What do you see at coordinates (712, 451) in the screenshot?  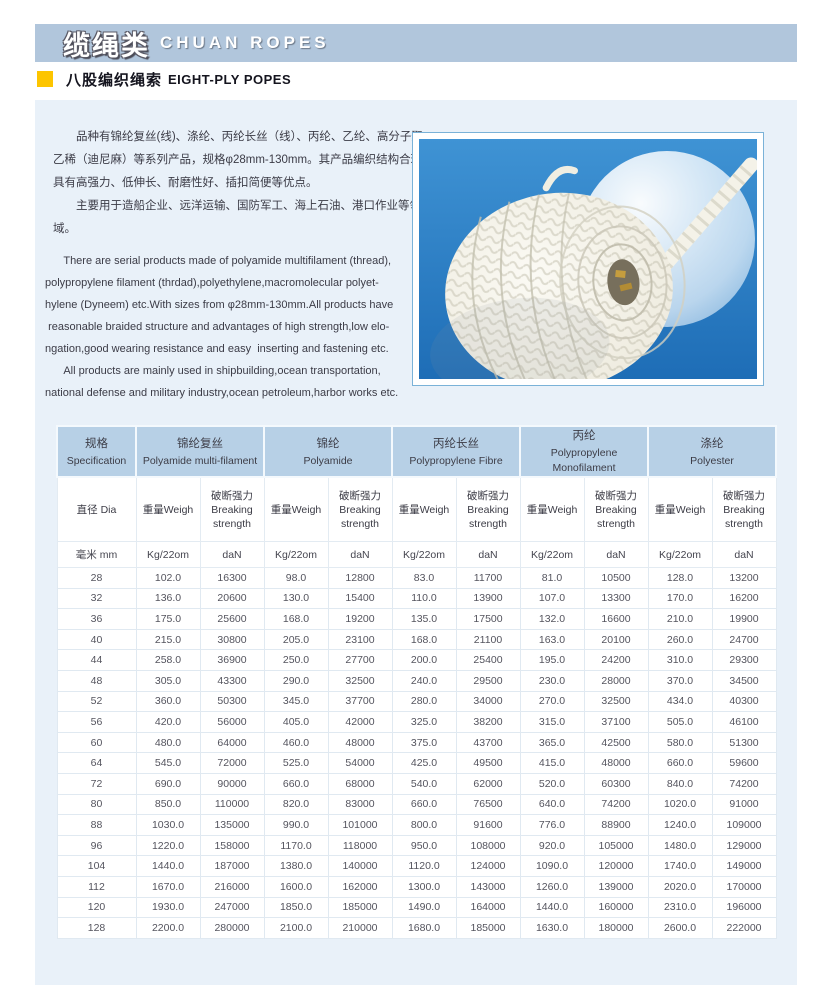 I see `column-group-polyester: 涤纶 Polyester` at bounding box center [712, 451].